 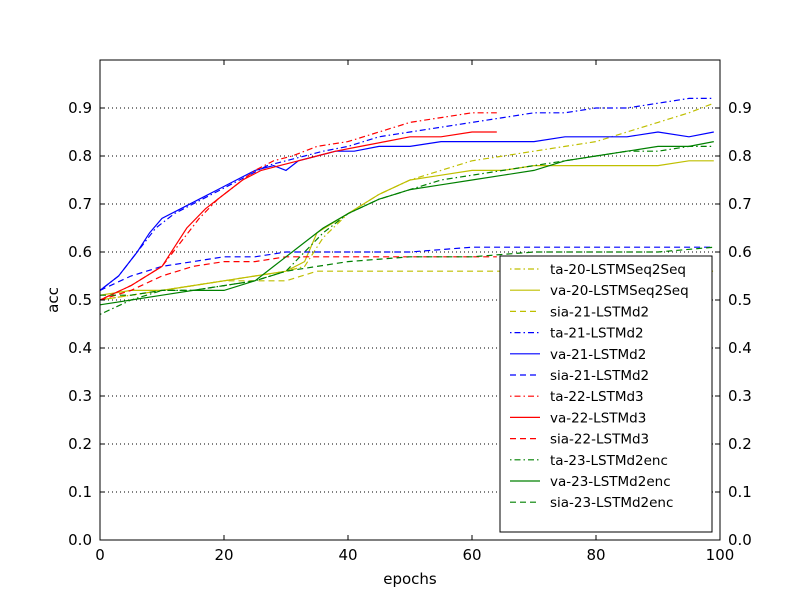 I want to click on legend-label: sia-22-LSTMd3, so click(x=599, y=440).